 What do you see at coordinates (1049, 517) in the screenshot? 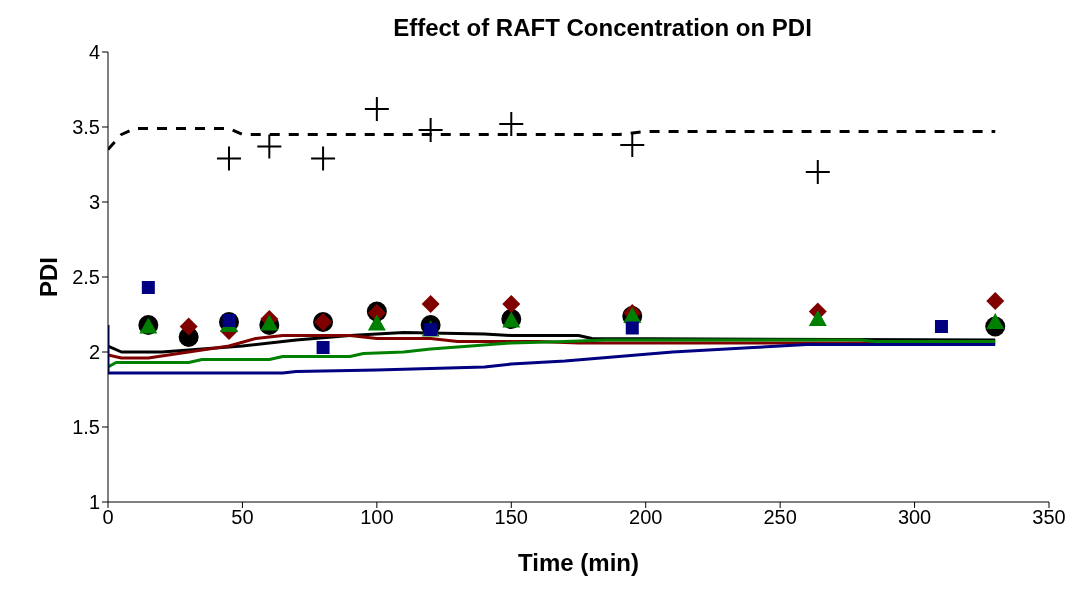
I see `x-tick-label: 350` at bounding box center [1049, 517].